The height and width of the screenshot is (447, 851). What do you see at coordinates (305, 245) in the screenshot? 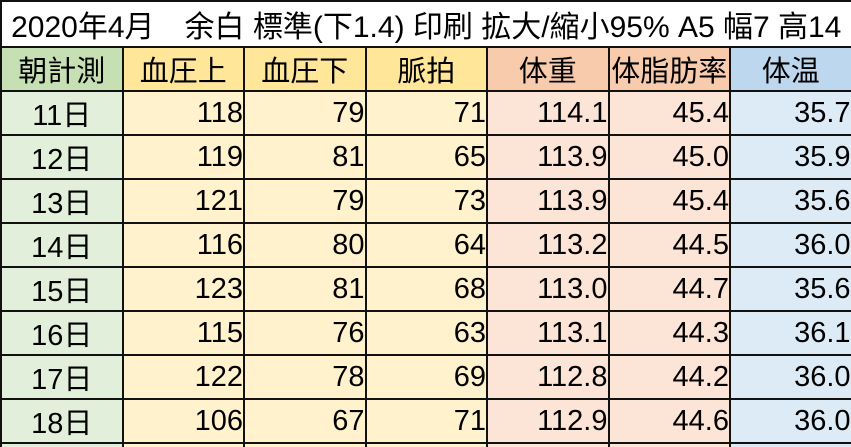
I see `cell-diastolic: 80` at bounding box center [305, 245].